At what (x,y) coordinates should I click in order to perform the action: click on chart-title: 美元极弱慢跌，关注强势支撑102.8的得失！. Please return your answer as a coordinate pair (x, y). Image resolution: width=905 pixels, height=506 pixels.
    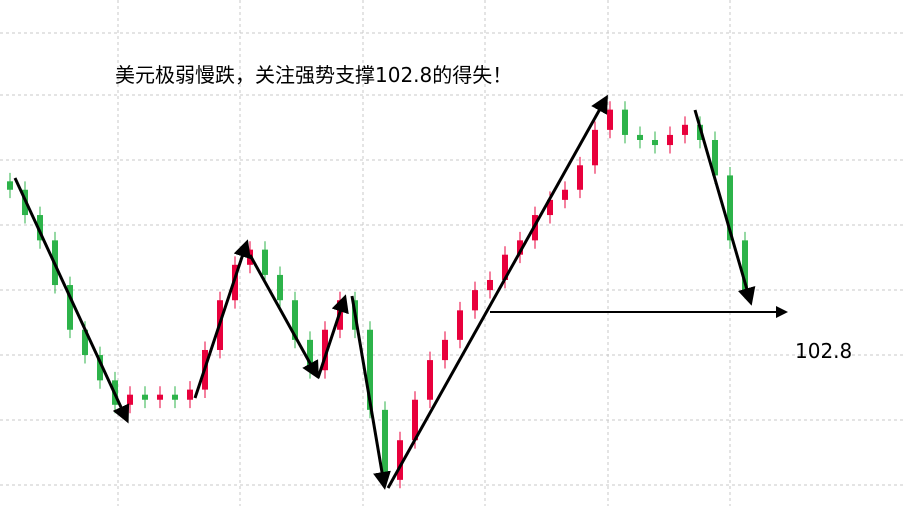
    Looking at the image, I should click on (313, 75).